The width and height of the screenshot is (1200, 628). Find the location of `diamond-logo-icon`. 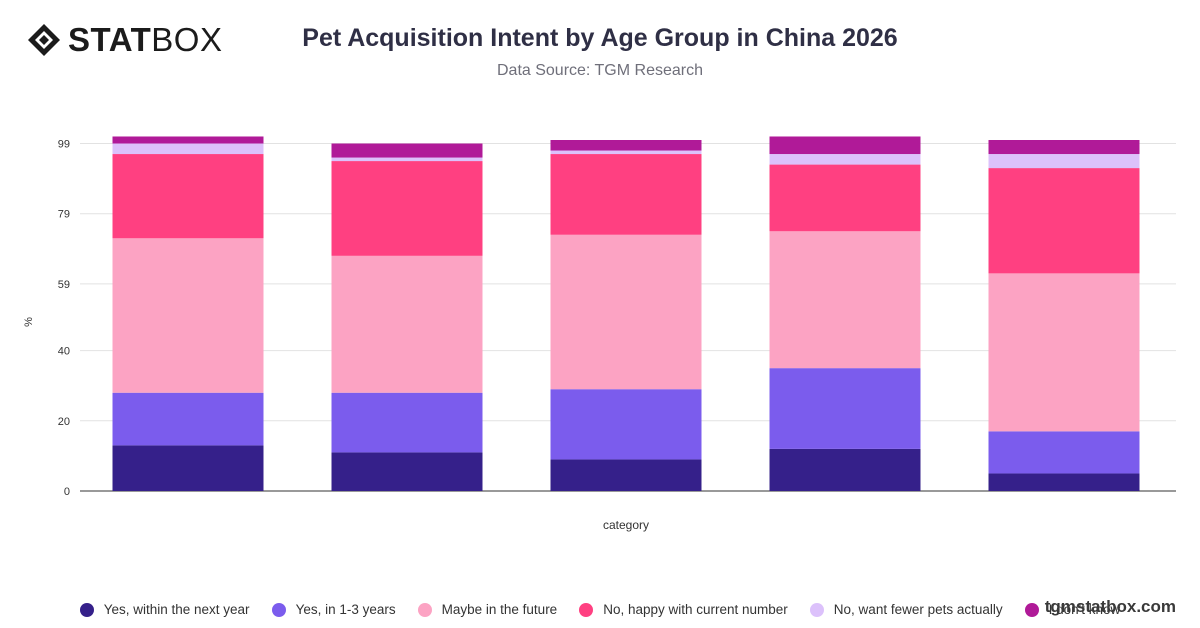

diamond-logo-icon is located at coordinates (44, 40).